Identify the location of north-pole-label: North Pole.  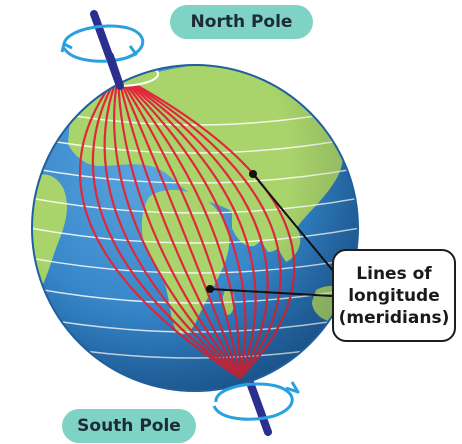
(241, 22).